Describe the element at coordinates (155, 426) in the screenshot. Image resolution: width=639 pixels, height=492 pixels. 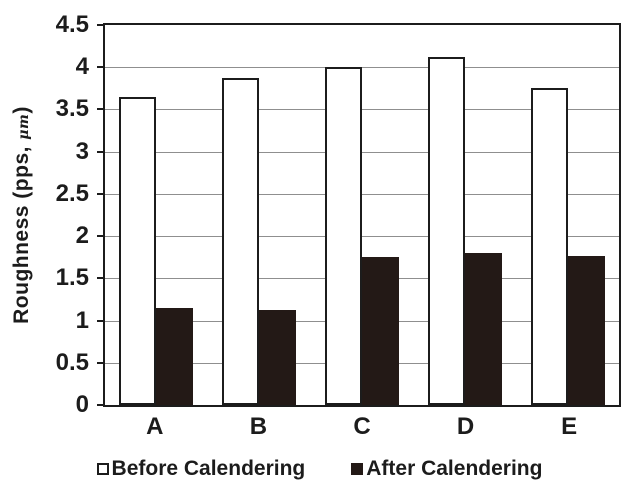
I see `x-axis-label-a: A` at that location.